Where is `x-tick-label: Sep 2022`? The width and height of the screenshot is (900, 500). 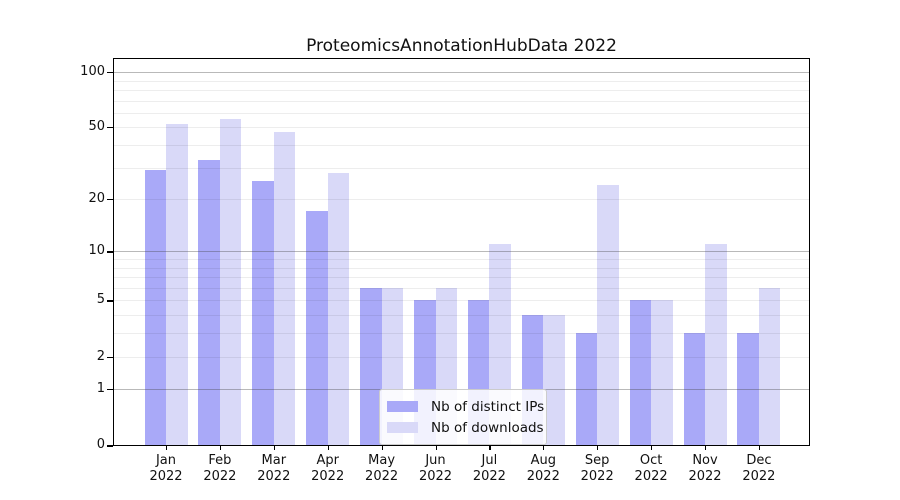
x-tick-label: Sep 2022 is located at coordinates (597, 468).